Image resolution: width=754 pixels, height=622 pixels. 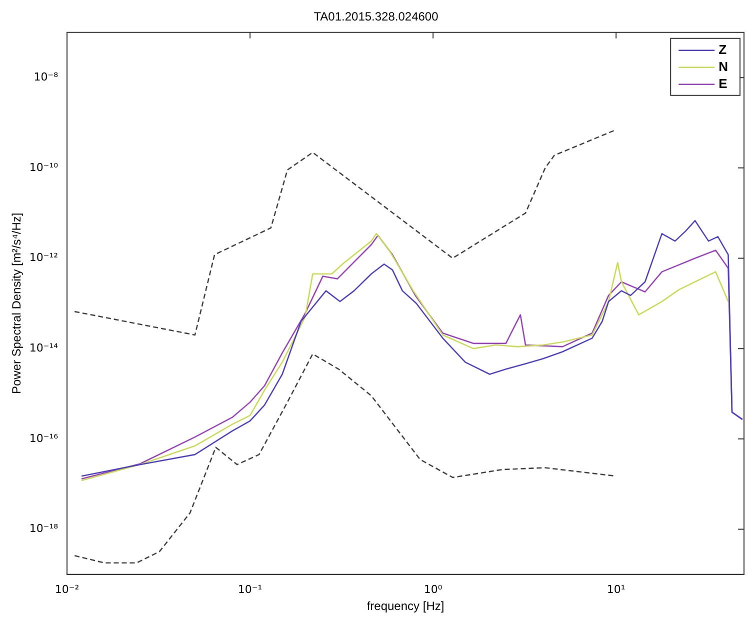 What do you see at coordinates (44, 529) in the screenshot?
I see `y-tick-label: 10⁻¹⁸` at bounding box center [44, 529].